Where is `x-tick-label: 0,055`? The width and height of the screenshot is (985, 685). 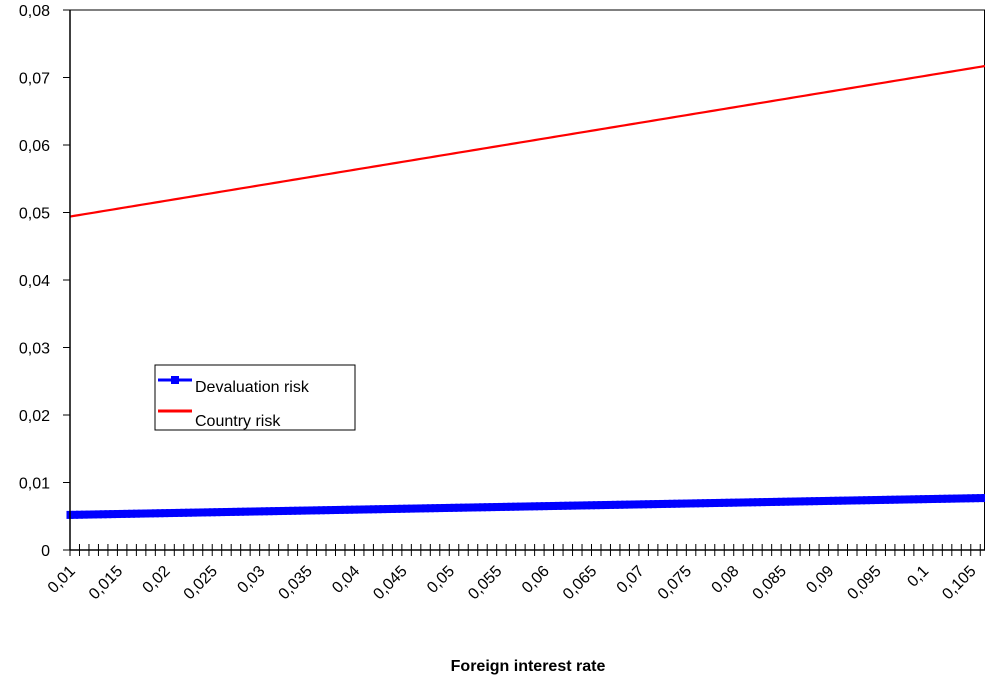
x-tick-label: 0,055 is located at coordinates (485, 583).